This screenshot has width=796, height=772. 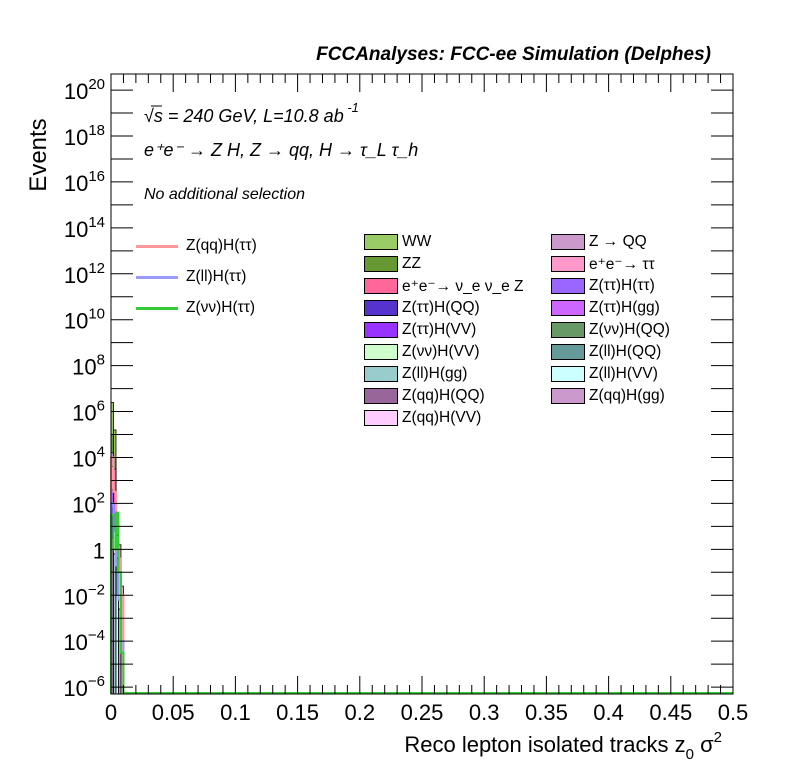 What do you see at coordinates (627, 395) in the screenshot?
I see `legend-label: Z(qq)H(gg)` at bounding box center [627, 395].